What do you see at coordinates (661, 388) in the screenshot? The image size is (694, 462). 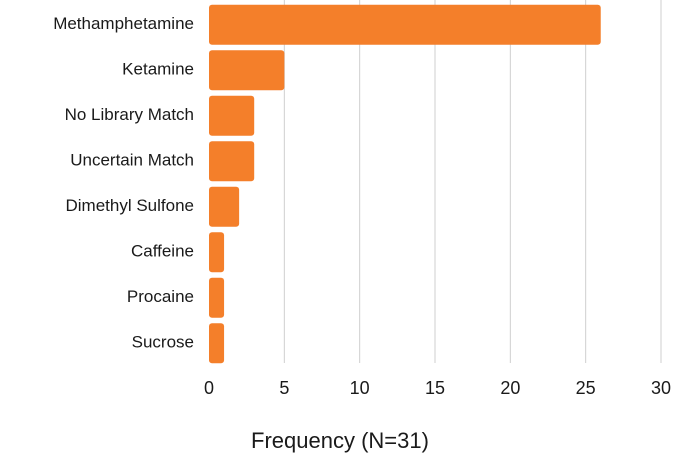 I see `x-tick-label-30: 30` at bounding box center [661, 388].